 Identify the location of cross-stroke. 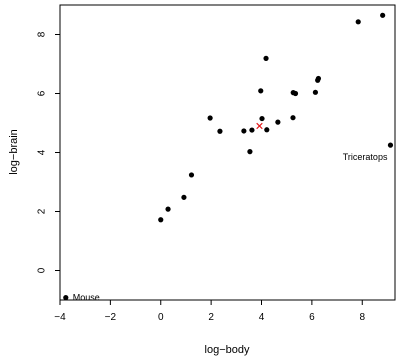
(259, 126).